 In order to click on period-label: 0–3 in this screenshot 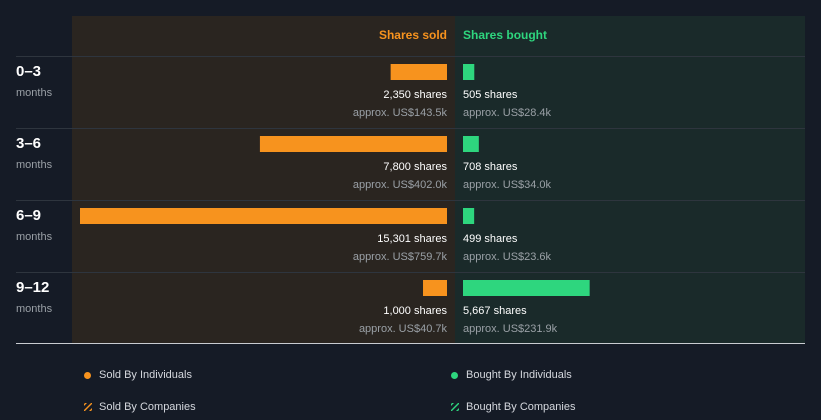, I will do `click(28, 71)`.